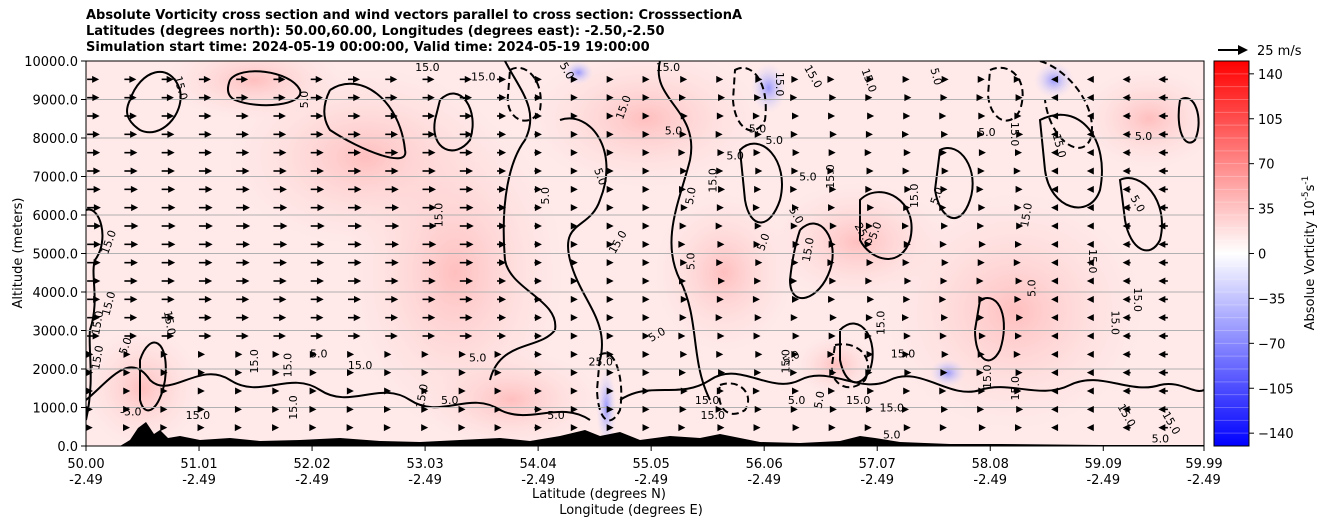 The image size is (1332, 526). I want to click on colorbar-tick-label: 105, so click(1270, 120).